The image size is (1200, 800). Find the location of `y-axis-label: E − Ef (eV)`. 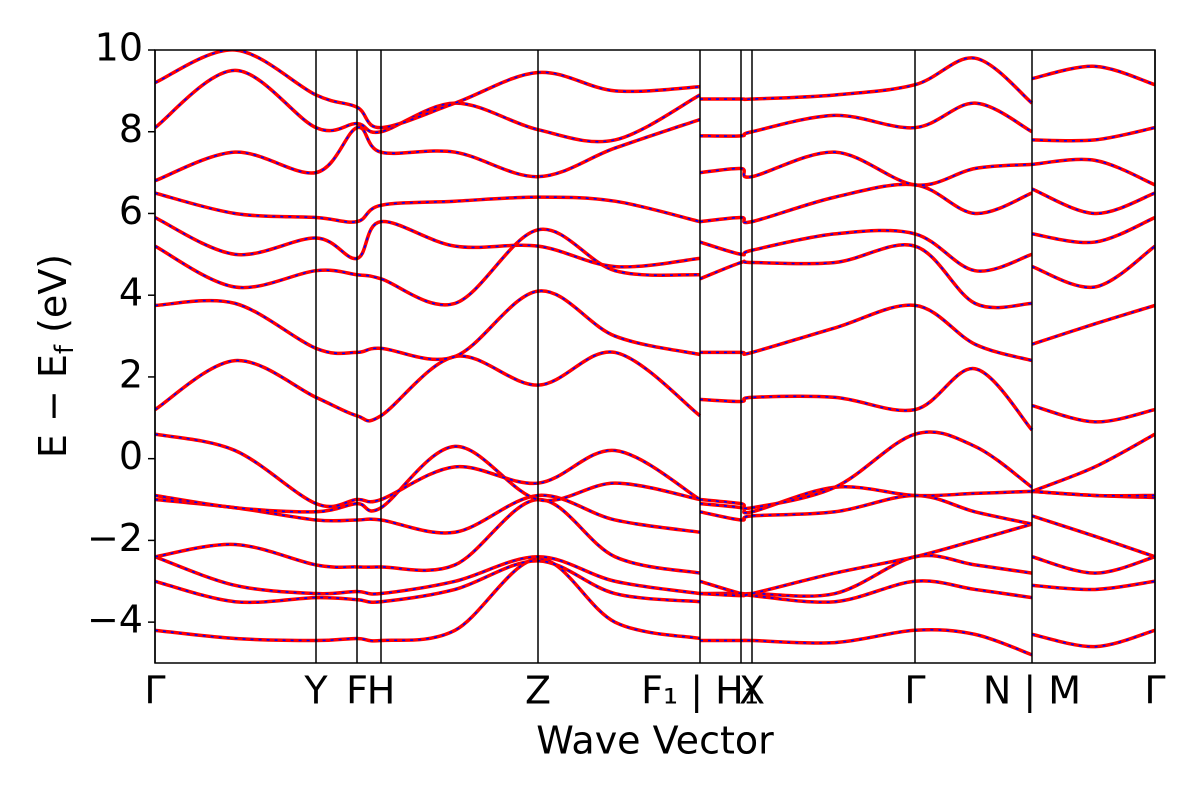

y-axis-label: E − Ef (eV) is located at coordinates (55, 356).